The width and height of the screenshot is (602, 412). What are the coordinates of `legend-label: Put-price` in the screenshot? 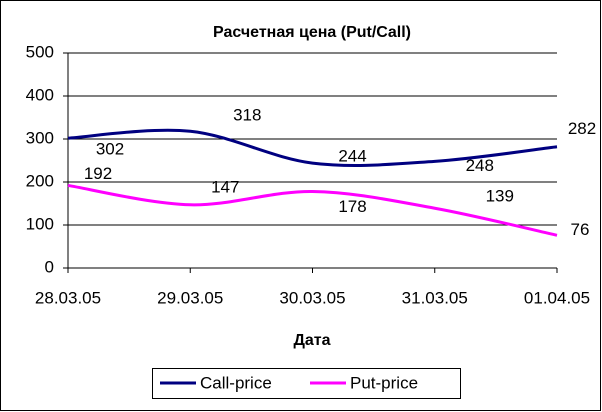 It's located at (384, 382).